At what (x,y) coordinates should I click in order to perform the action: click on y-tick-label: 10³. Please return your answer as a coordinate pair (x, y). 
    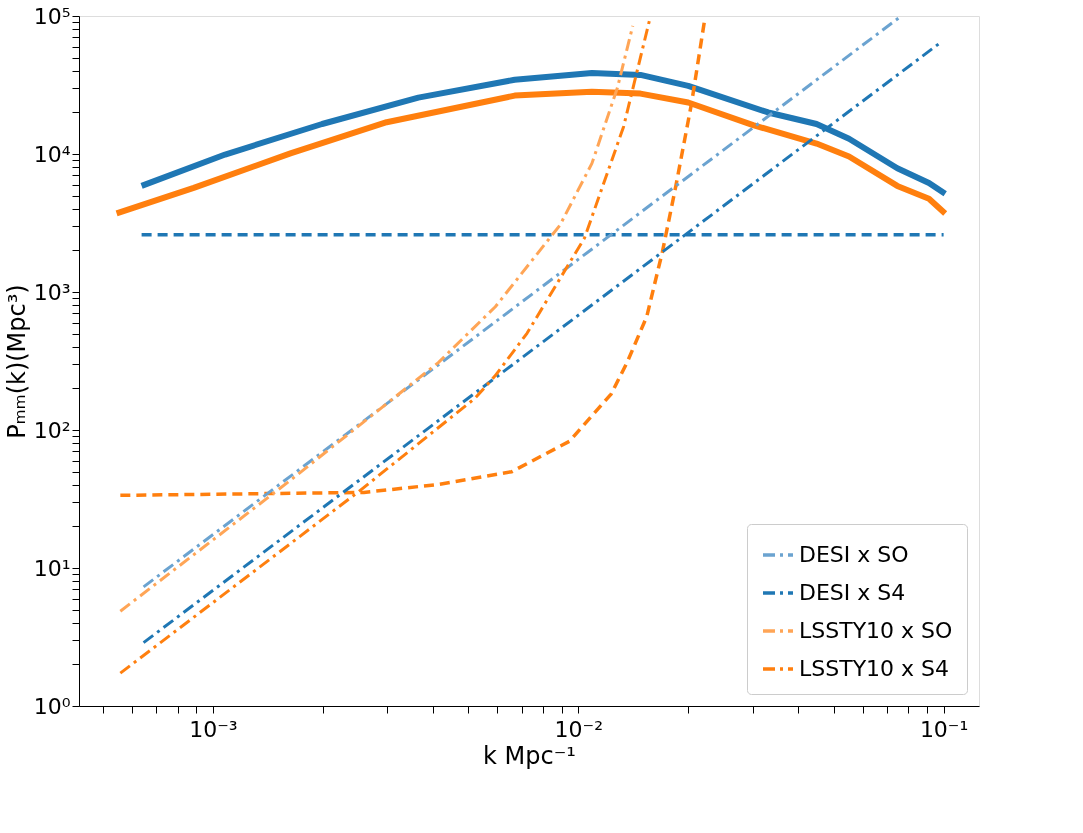
    Looking at the image, I should click on (52, 292).